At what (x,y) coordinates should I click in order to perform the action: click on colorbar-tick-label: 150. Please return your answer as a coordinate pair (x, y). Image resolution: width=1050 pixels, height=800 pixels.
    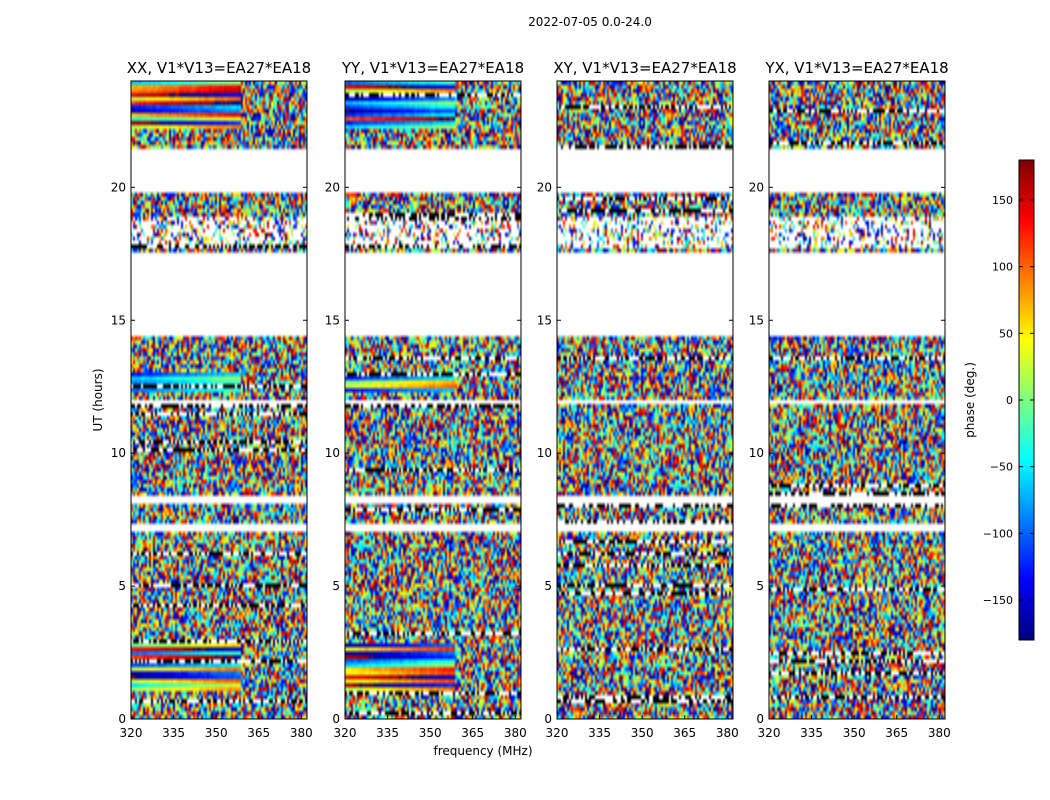
    Looking at the image, I should click on (1002, 200).